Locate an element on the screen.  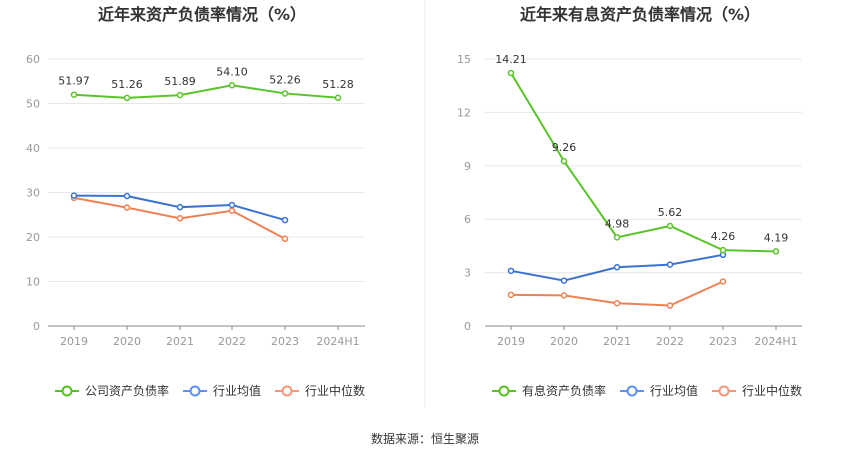
data-label: 4.26 is located at coordinates (723, 236).